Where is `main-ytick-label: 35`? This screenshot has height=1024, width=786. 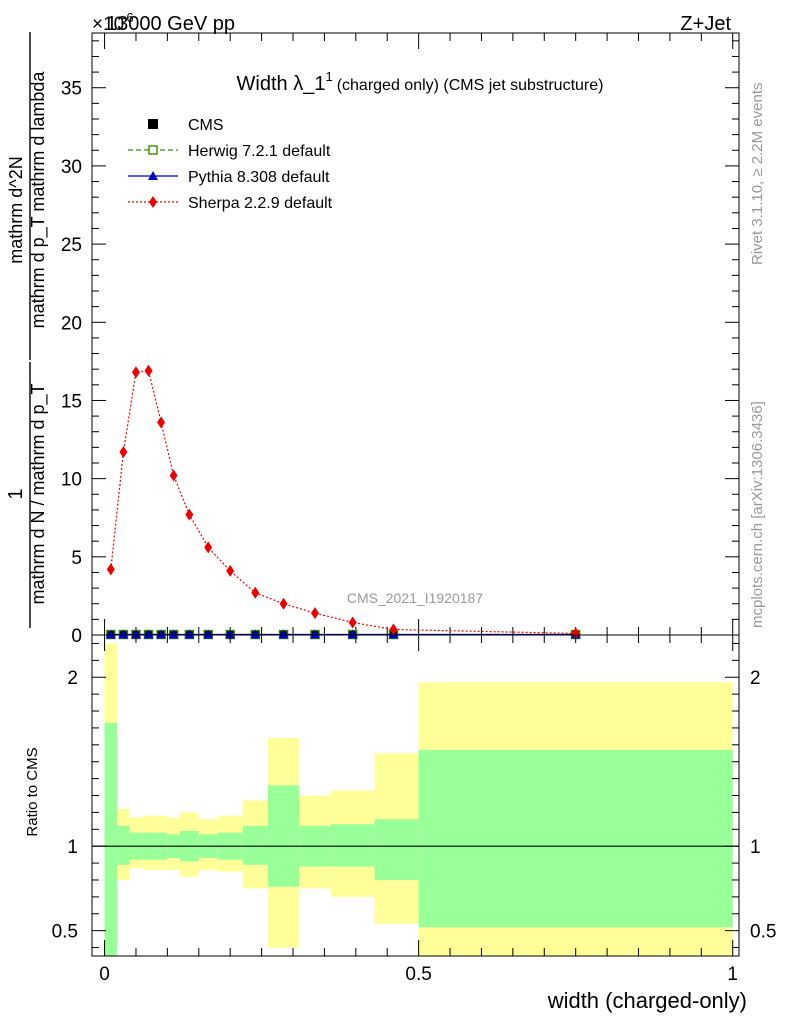 main-ytick-label: 35 is located at coordinates (71, 89).